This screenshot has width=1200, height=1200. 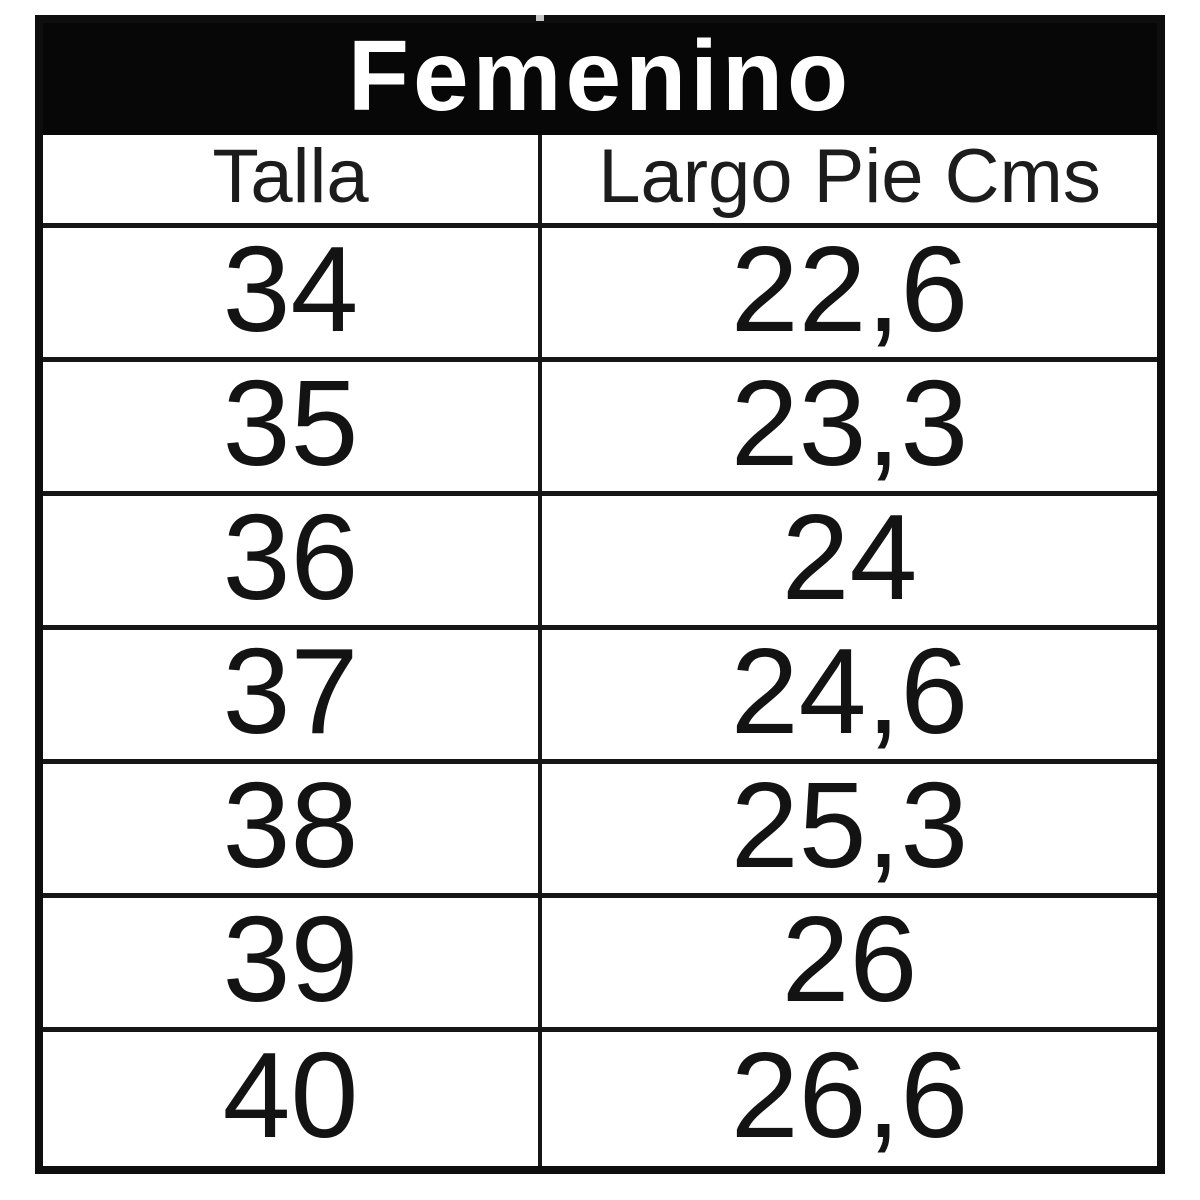 I want to click on top-border-notch, so click(x=540, y=18).